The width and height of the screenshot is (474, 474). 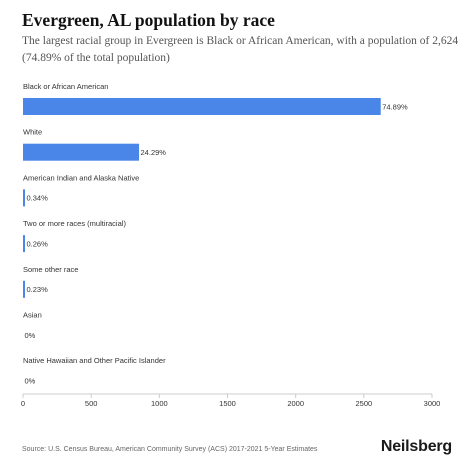 I want to click on data-label: 74.89%, so click(x=395, y=106).